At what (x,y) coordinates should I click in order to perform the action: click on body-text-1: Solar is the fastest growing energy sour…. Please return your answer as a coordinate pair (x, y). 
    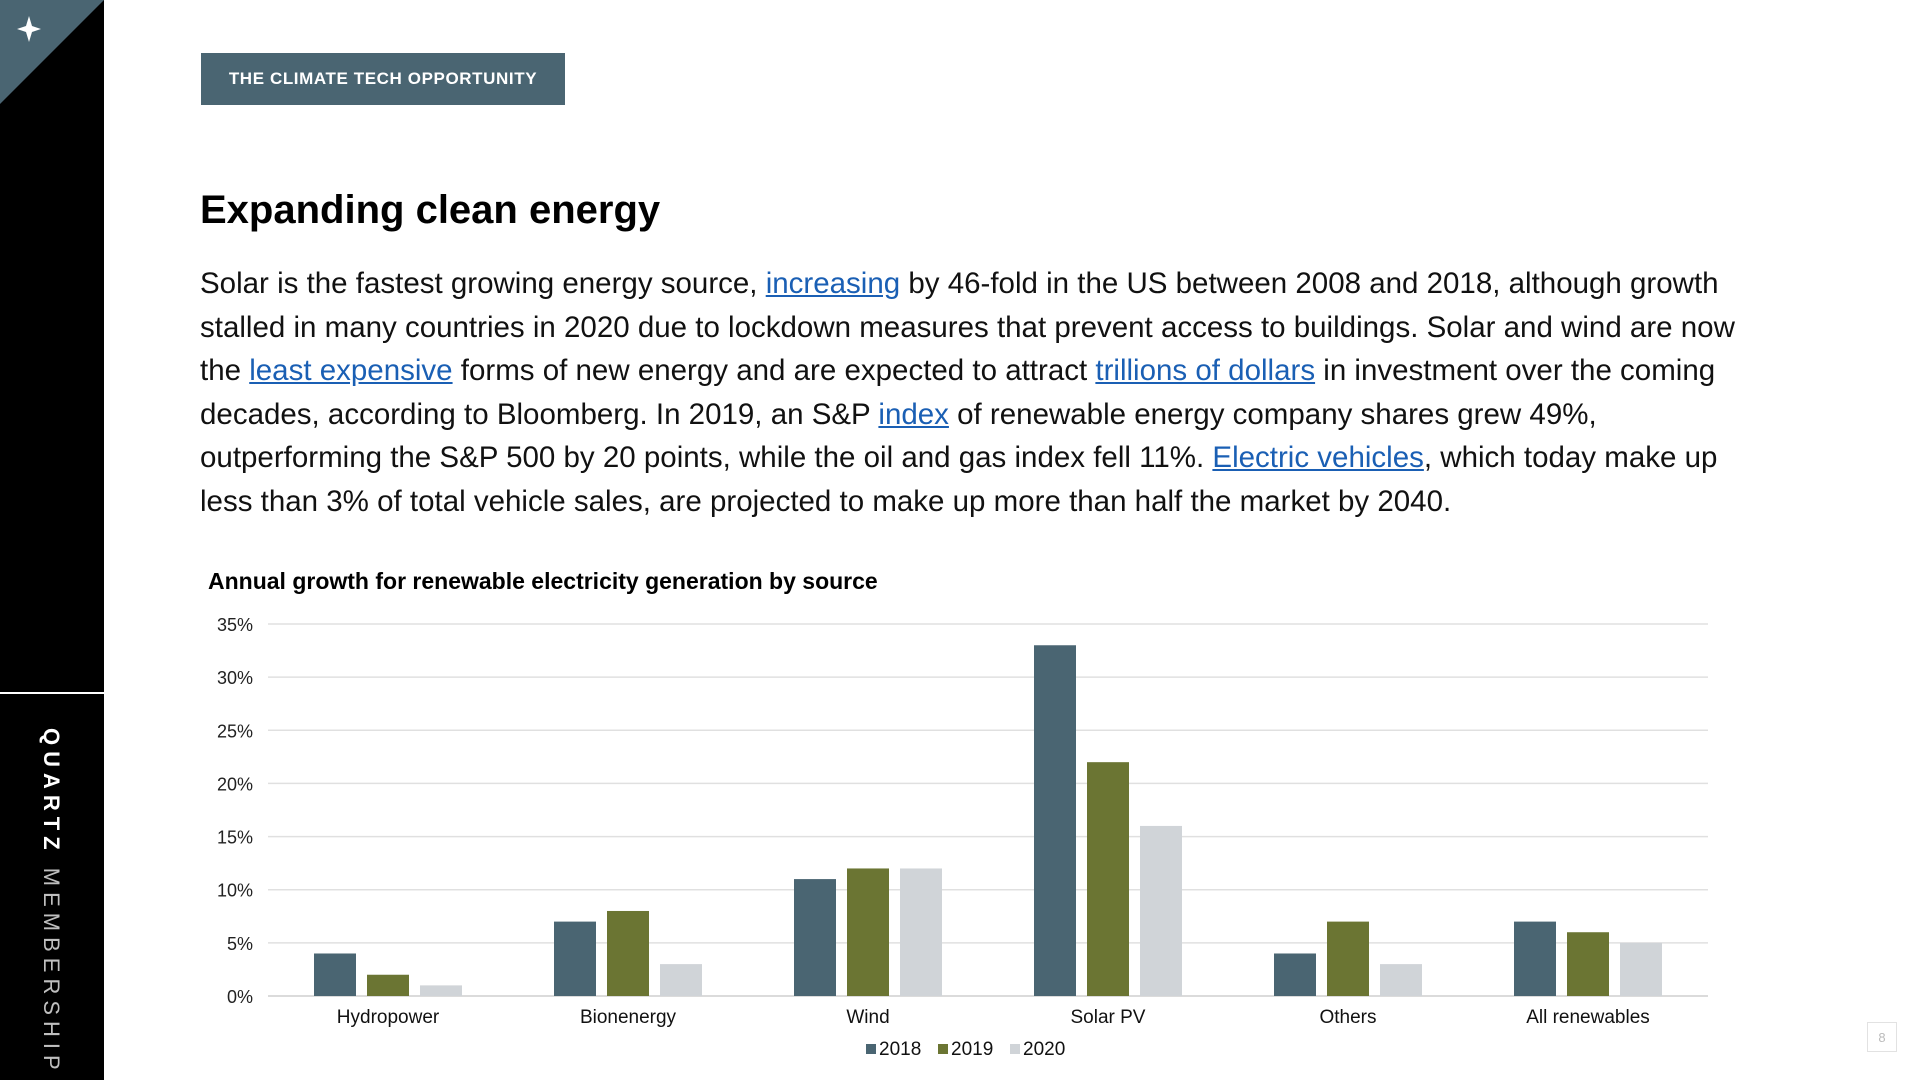
    Looking at the image, I should click on (483, 283).